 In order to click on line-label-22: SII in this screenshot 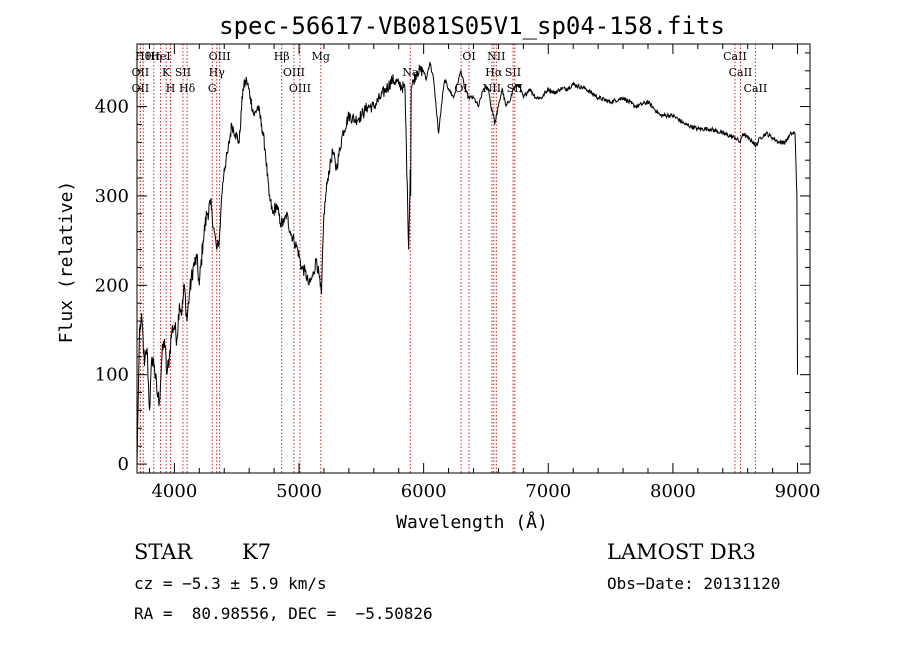, I will do `click(513, 72)`.